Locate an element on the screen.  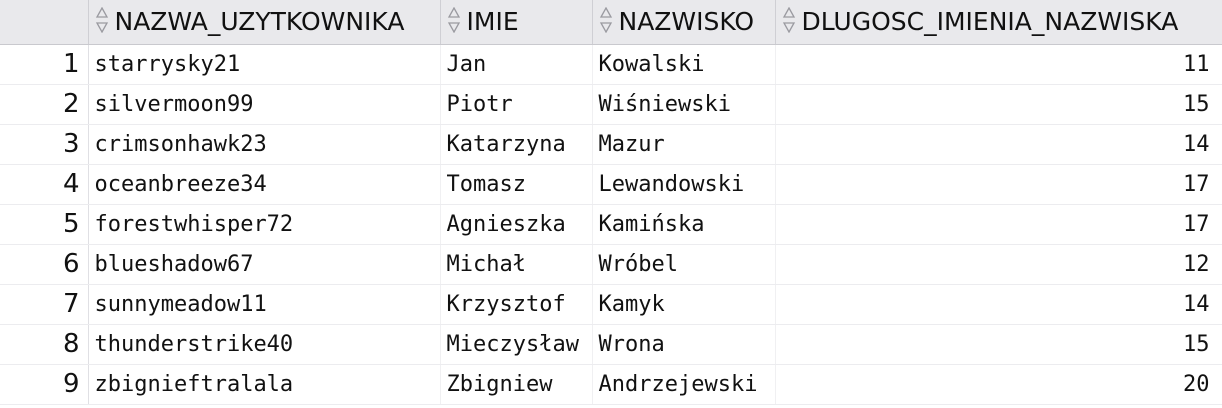
row-number: 9 is located at coordinates (44, 384).